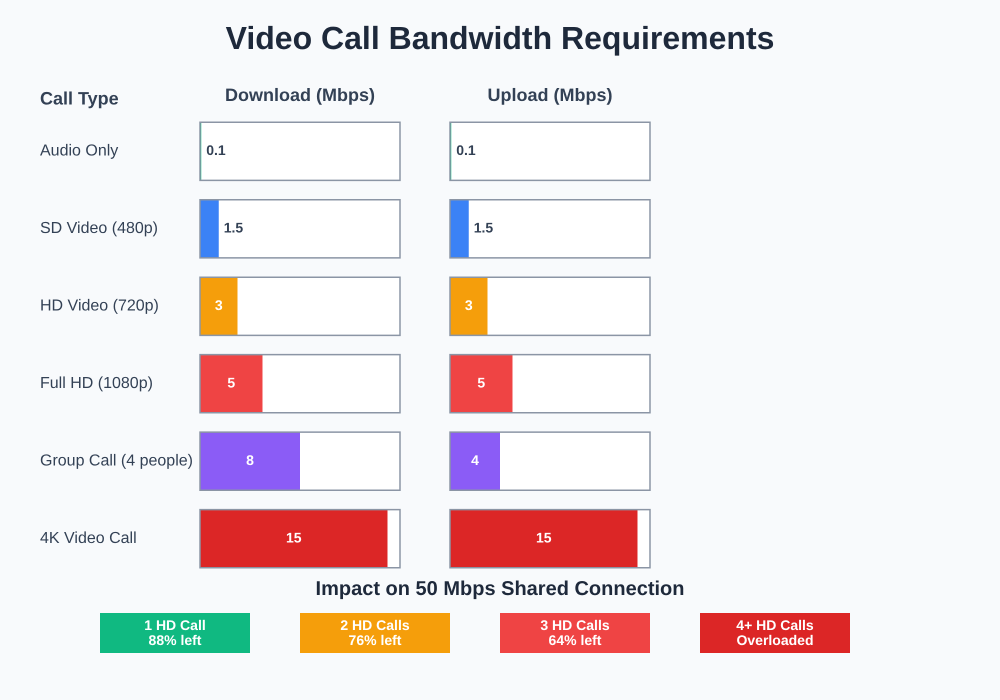  Describe the element at coordinates (79, 98) in the screenshot. I see `y-axis-title: Call Type` at that location.